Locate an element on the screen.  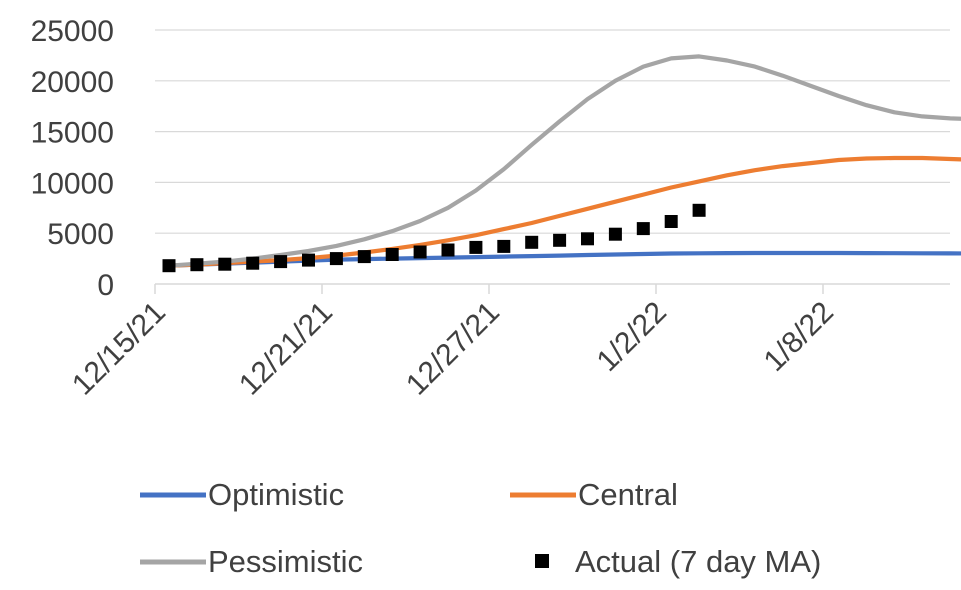
x-axis-tick-labels: 12/15/21 12/21/21 12/27/21 1/2/22 1/8/22 is located at coordinates (453, 349).